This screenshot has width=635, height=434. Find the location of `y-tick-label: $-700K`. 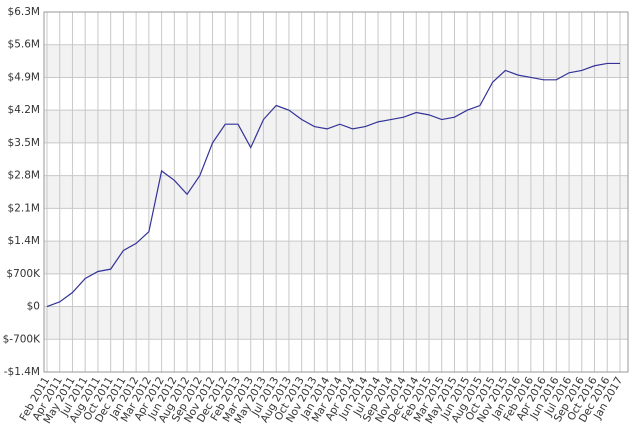

y-tick-label: $-700K is located at coordinates (22, 339).